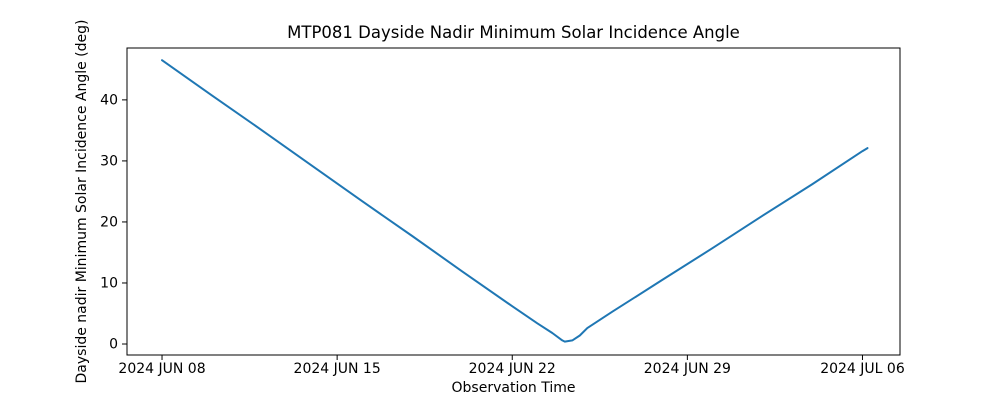 This screenshot has height=404, width=1000. Describe the element at coordinates (109, 100) in the screenshot. I see `y-tick-label: 40` at that location.